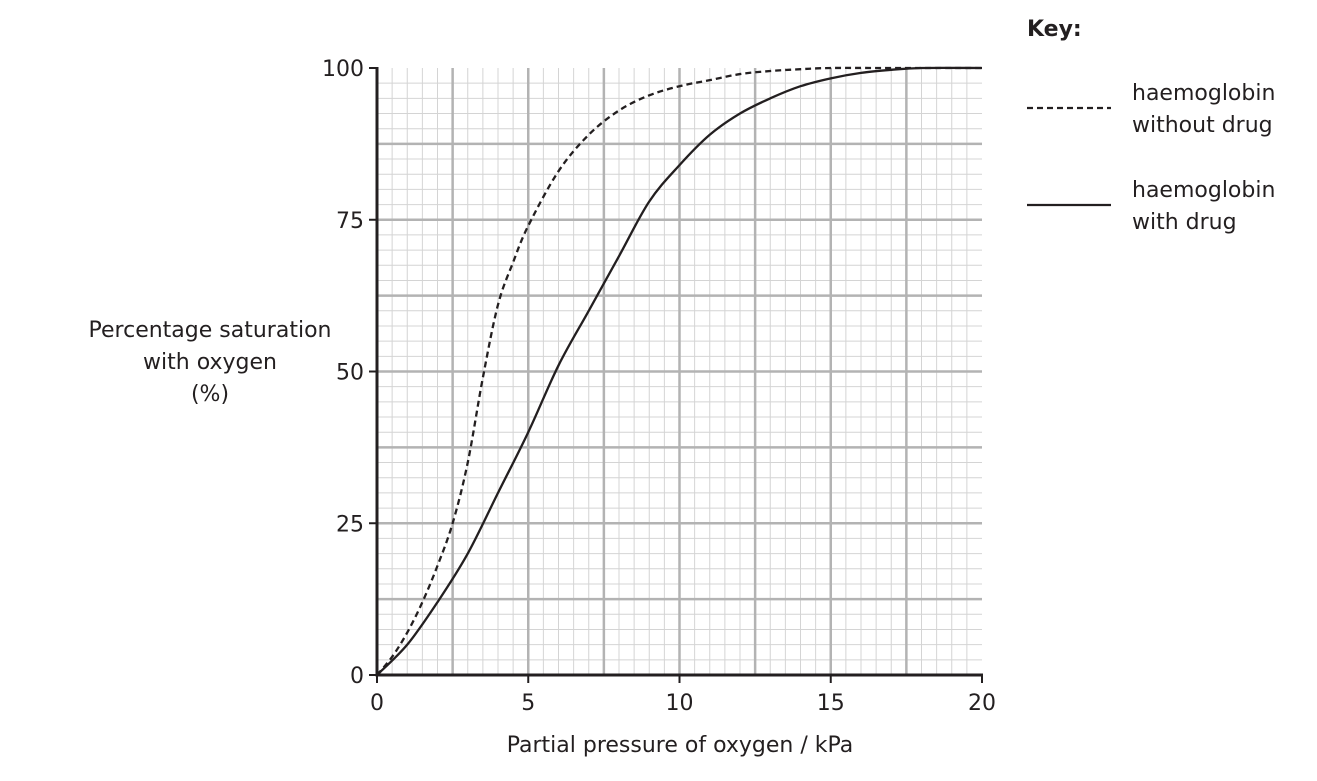  What do you see at coordinates (350, 221) in the screenshot?
I see `y-tick-label: 75` at bounding box center [350, 221].